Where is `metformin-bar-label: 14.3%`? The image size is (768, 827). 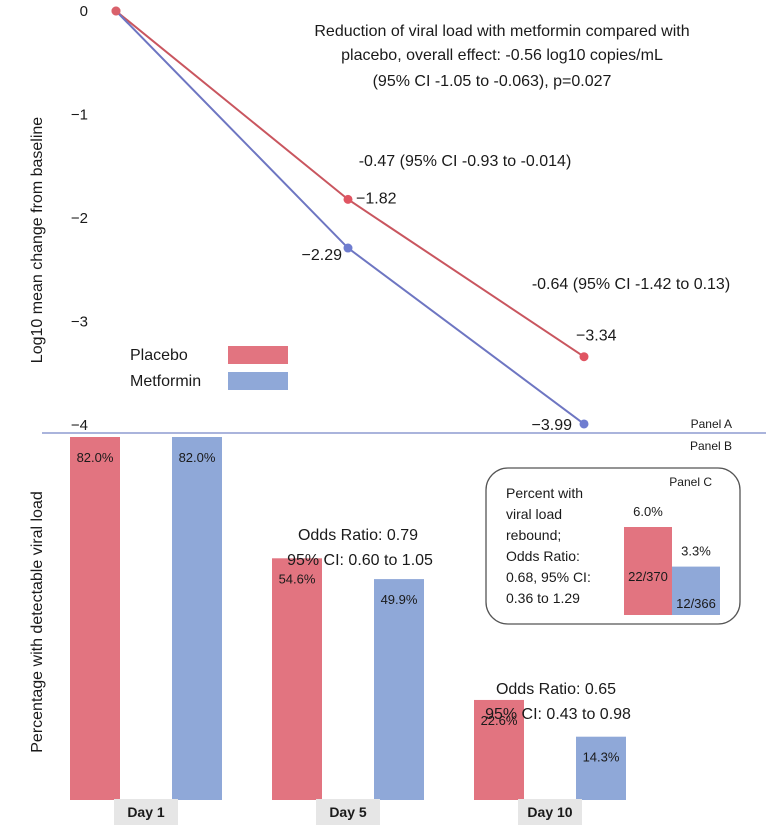
metformin-bar-label: 14.3% is located at coordinates (601, 757).